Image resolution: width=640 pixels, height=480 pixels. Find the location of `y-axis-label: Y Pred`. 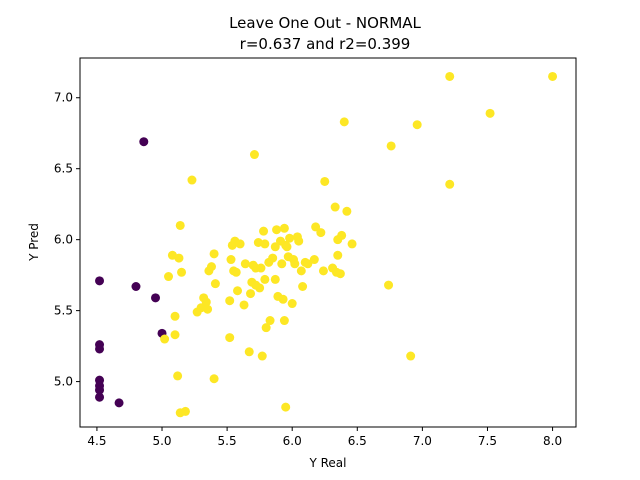

y-axis-label: Y Pred is located at coordinates (34, 242).